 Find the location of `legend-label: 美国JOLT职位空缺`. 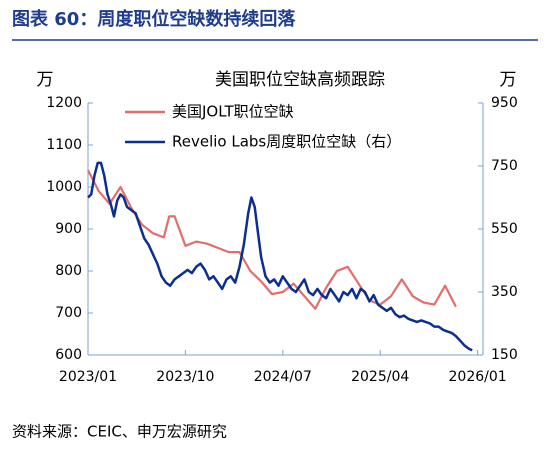

legend-label: 美国JOLT职位空缺 is located at coordinates (233, 112).